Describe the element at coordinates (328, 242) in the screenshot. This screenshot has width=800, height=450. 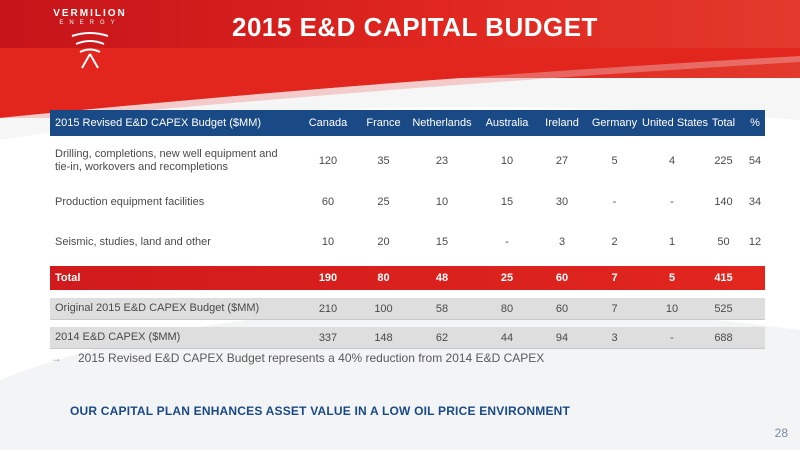
I see `cell-canada: 10` at that location.